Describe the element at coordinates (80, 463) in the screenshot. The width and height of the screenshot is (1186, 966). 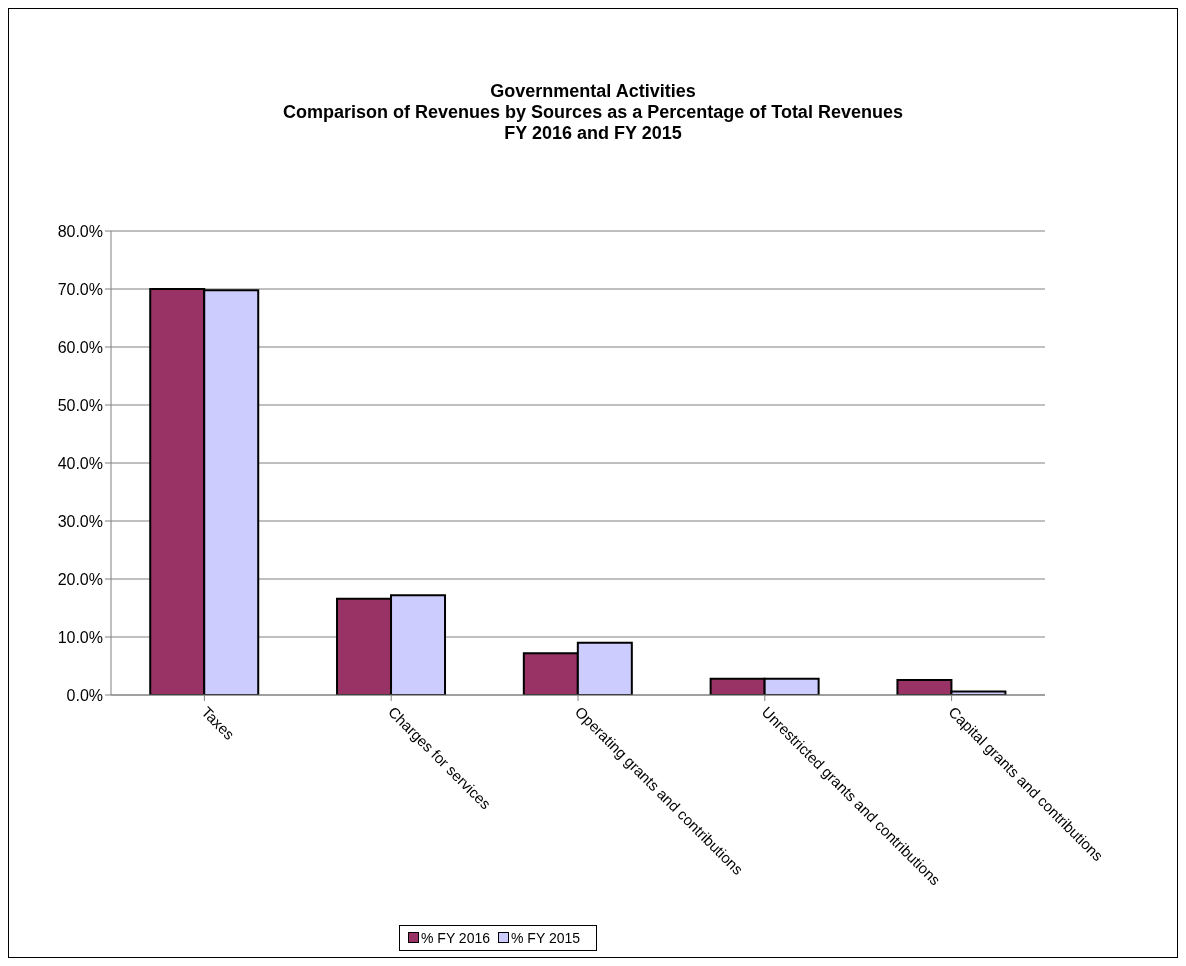
I see `y-tick-label: 40.0%` at that location.